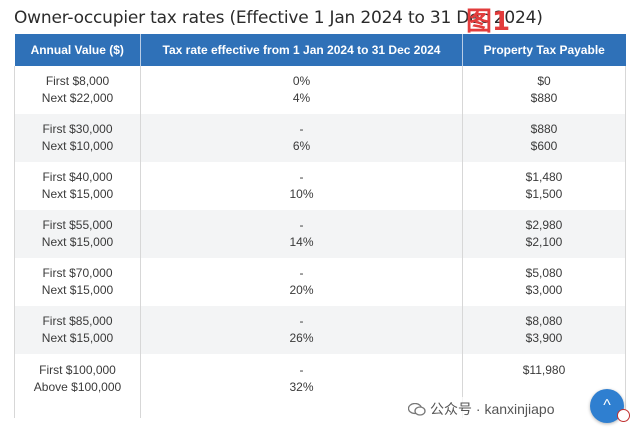  I want to click on figure-tag: 图1, so click(488, 22).